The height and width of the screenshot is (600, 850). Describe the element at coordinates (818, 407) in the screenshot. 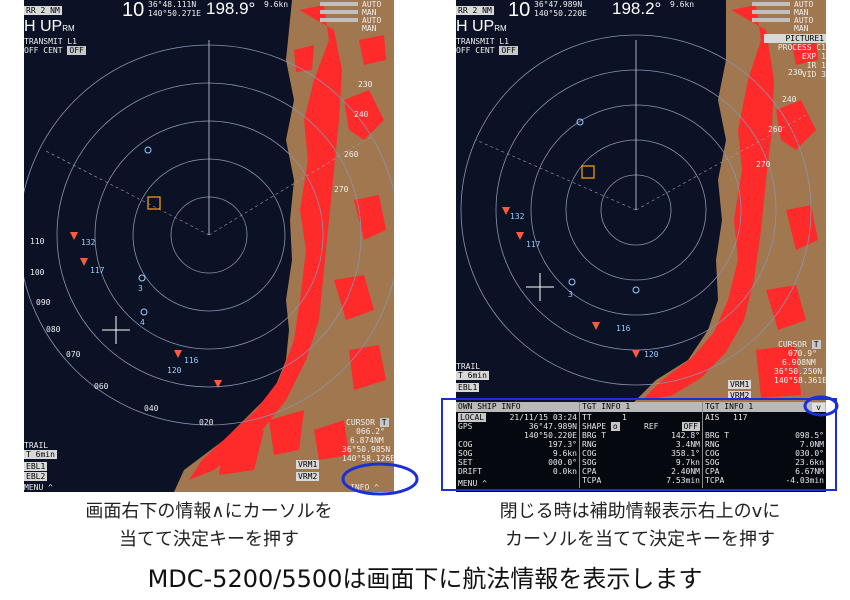

I see `panel-close-button: v` at that location.